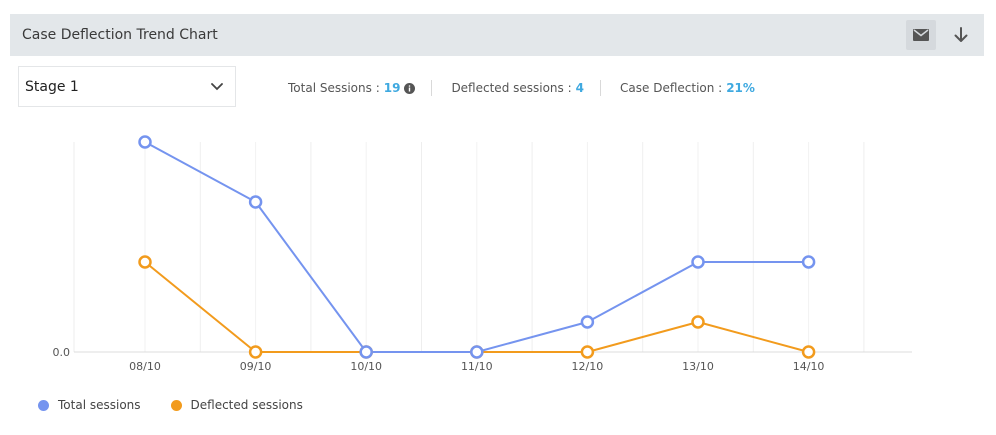  I want to click on download-icon, so click(961, 34).